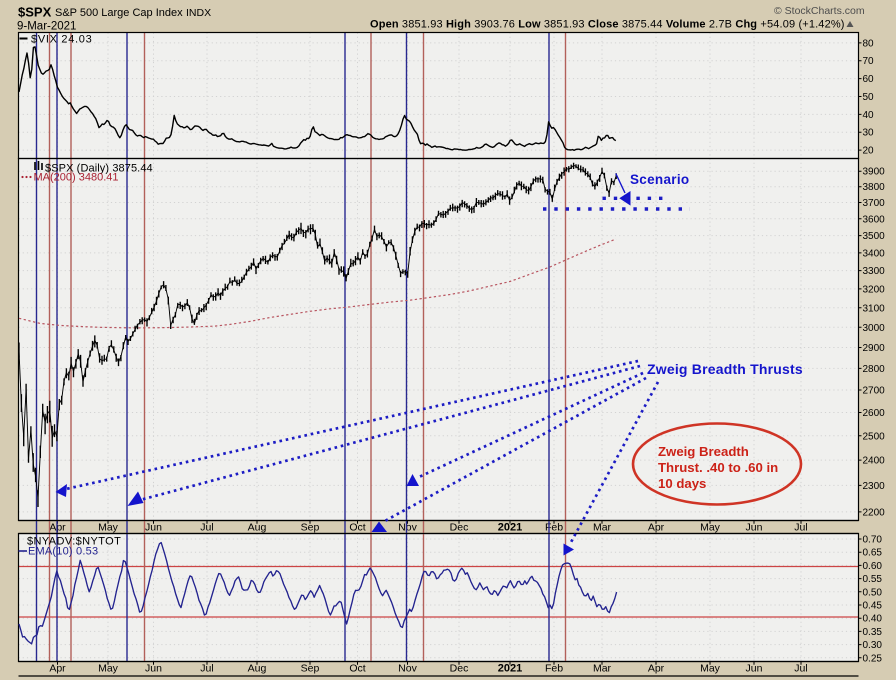 This screenshot has width=896, height=680. What do you see at coordinates (873, 632) in the screenshot?
I see `svg-text: 0.35` at bounding box center [873, 632].